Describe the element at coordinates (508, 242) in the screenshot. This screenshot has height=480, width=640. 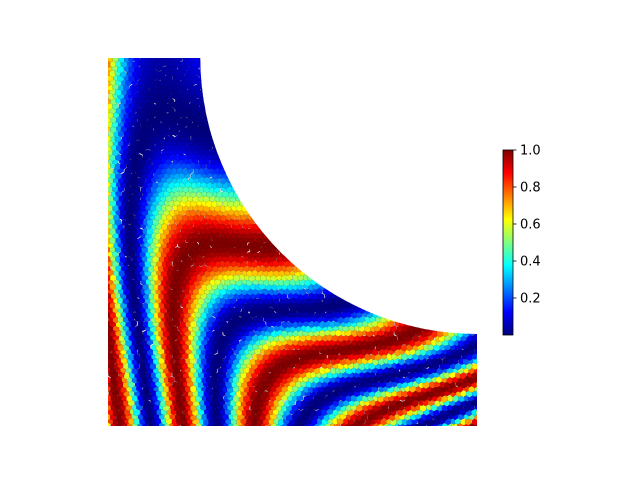
I see `colorbar-gradient` at that location.